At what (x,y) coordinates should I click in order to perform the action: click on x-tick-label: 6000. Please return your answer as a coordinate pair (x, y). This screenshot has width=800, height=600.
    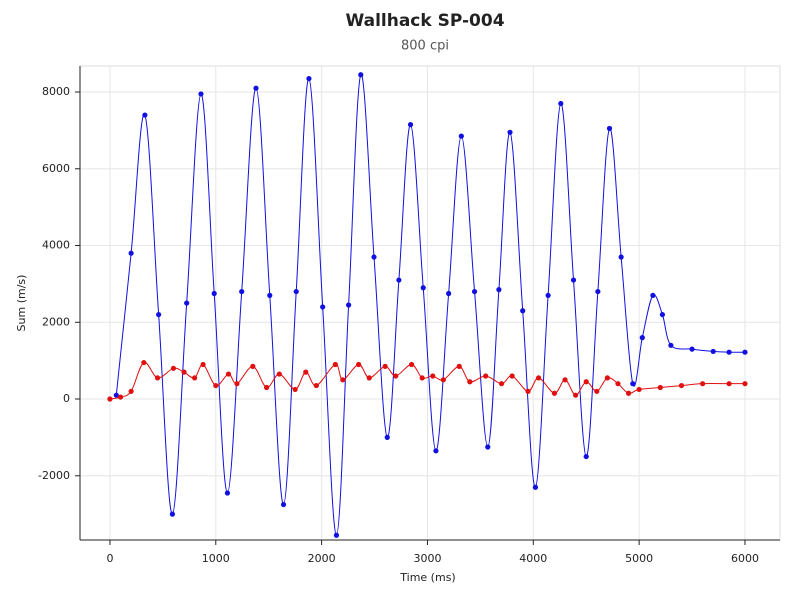
    Looking at the image, I should click on (745, 558).